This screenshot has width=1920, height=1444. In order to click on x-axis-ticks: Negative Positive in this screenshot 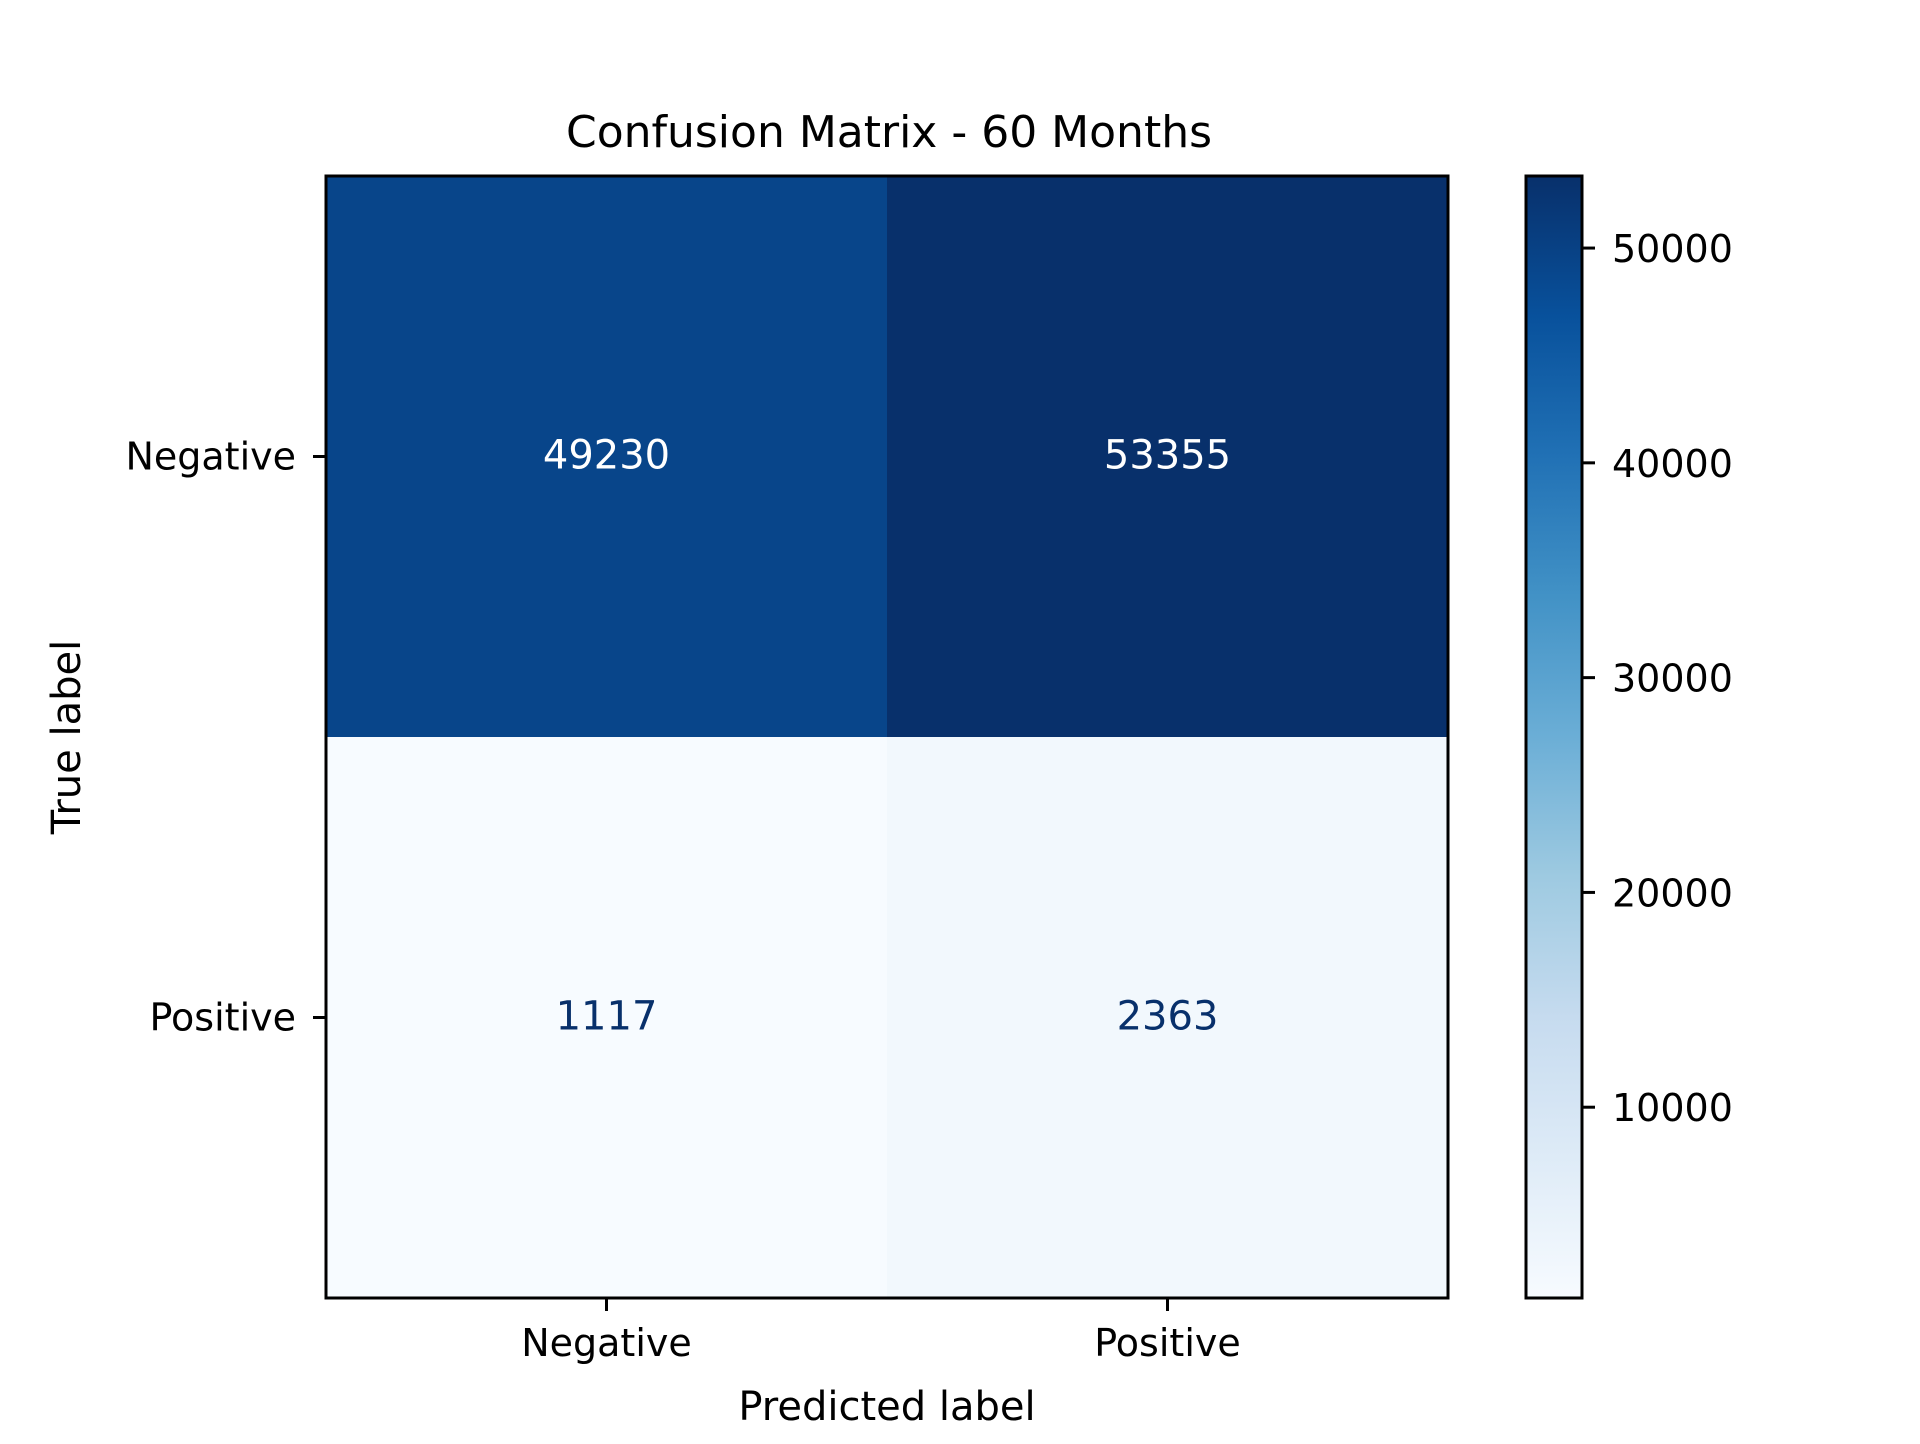, I will do `click(881, 1331)`.